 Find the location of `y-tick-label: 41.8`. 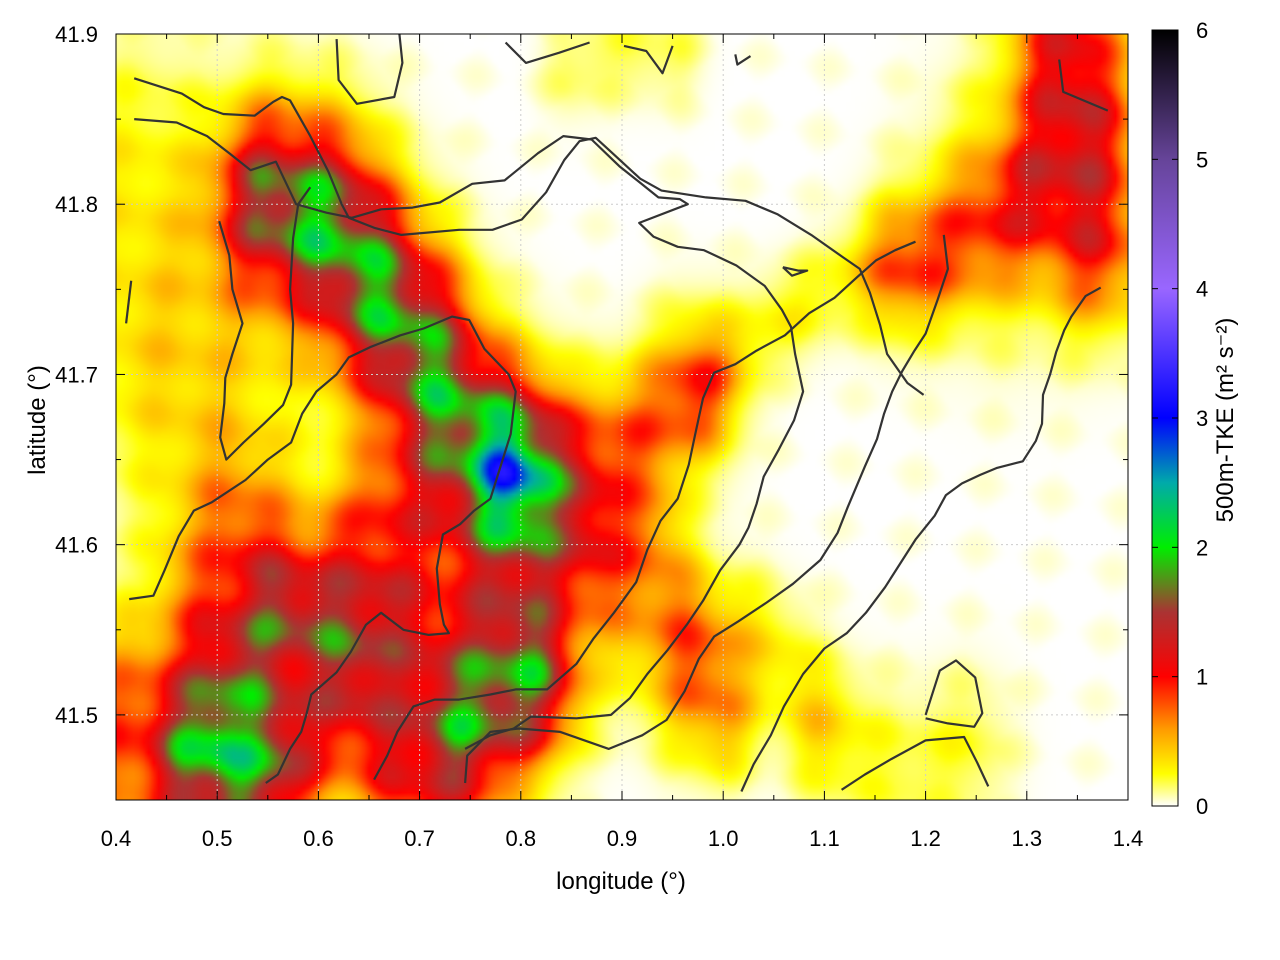

y-tick-label: 41.8 is located at coordinates (76, 204).